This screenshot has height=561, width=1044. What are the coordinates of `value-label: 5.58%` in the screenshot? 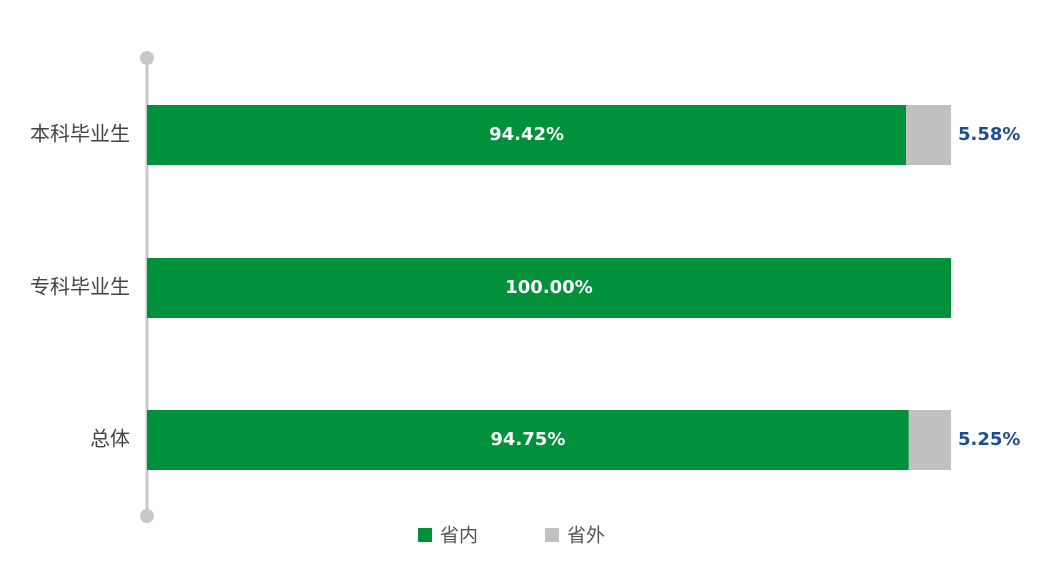 It's located at (989, 134).